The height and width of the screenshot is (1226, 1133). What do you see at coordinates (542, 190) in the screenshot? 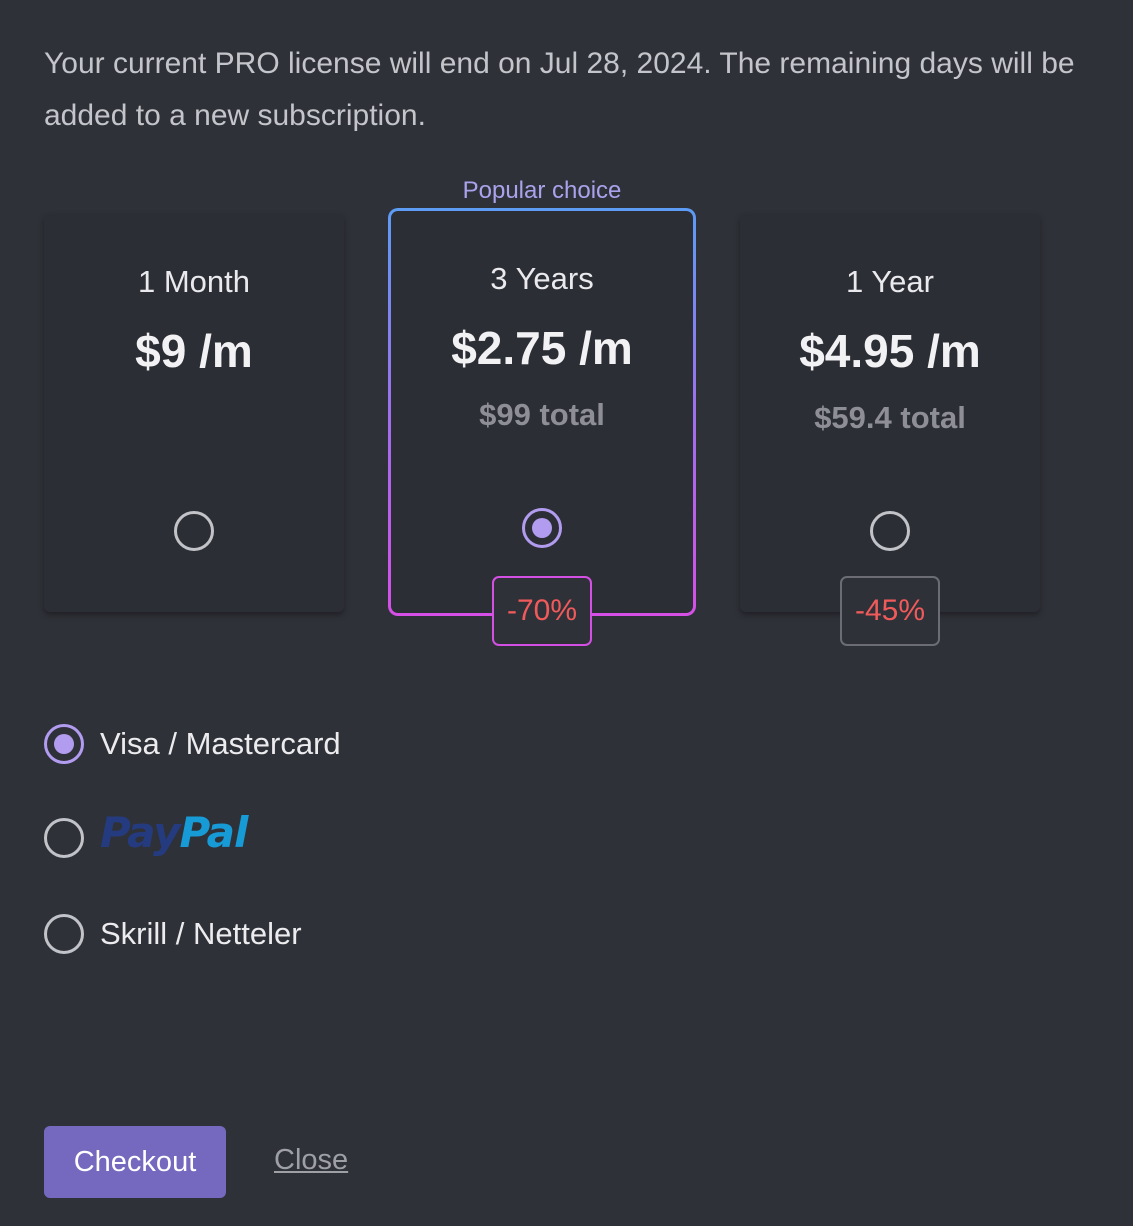
I see `popular-choice-label: Popular choice` at bounding box center [542, 190].